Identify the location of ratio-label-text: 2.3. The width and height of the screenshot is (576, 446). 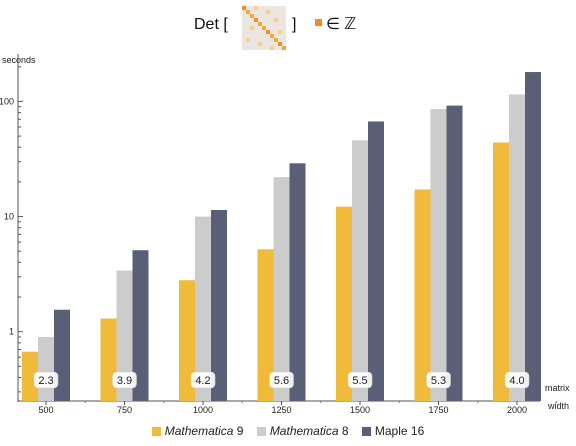
(45, 381).